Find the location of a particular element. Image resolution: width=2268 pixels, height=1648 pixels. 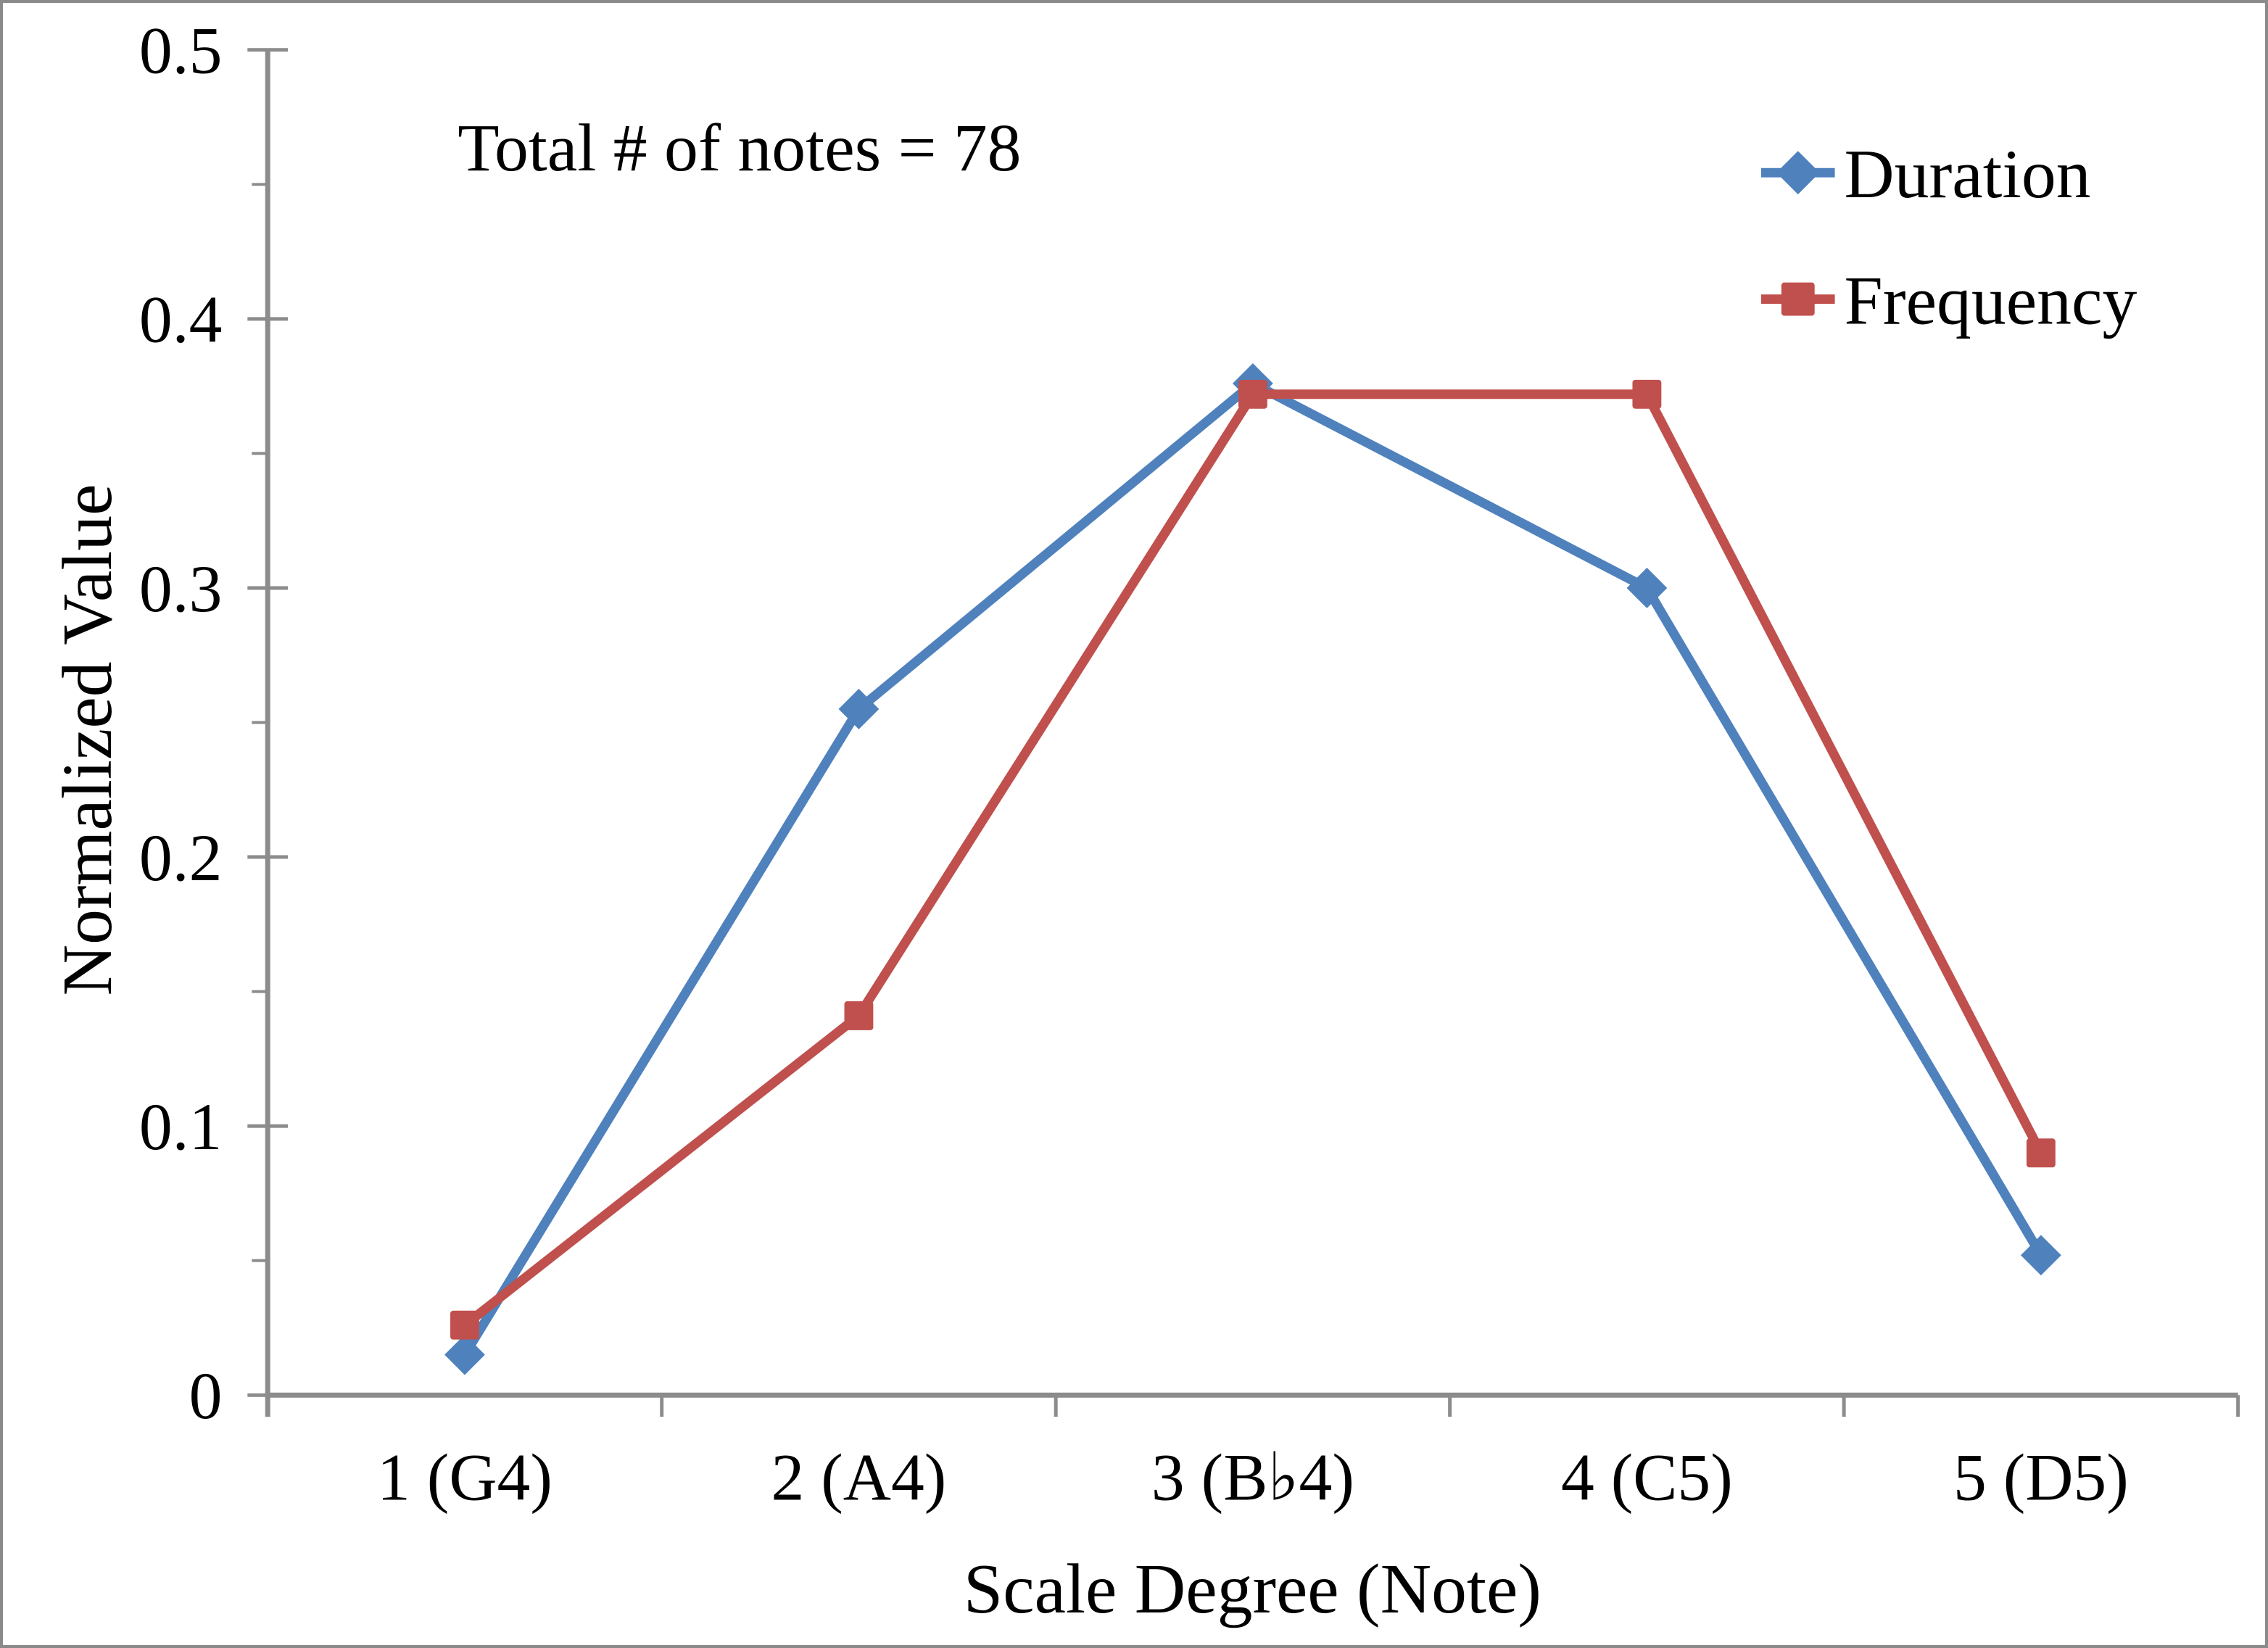

y-tick-label: 0.1 is located at coordinates (181, 1127).